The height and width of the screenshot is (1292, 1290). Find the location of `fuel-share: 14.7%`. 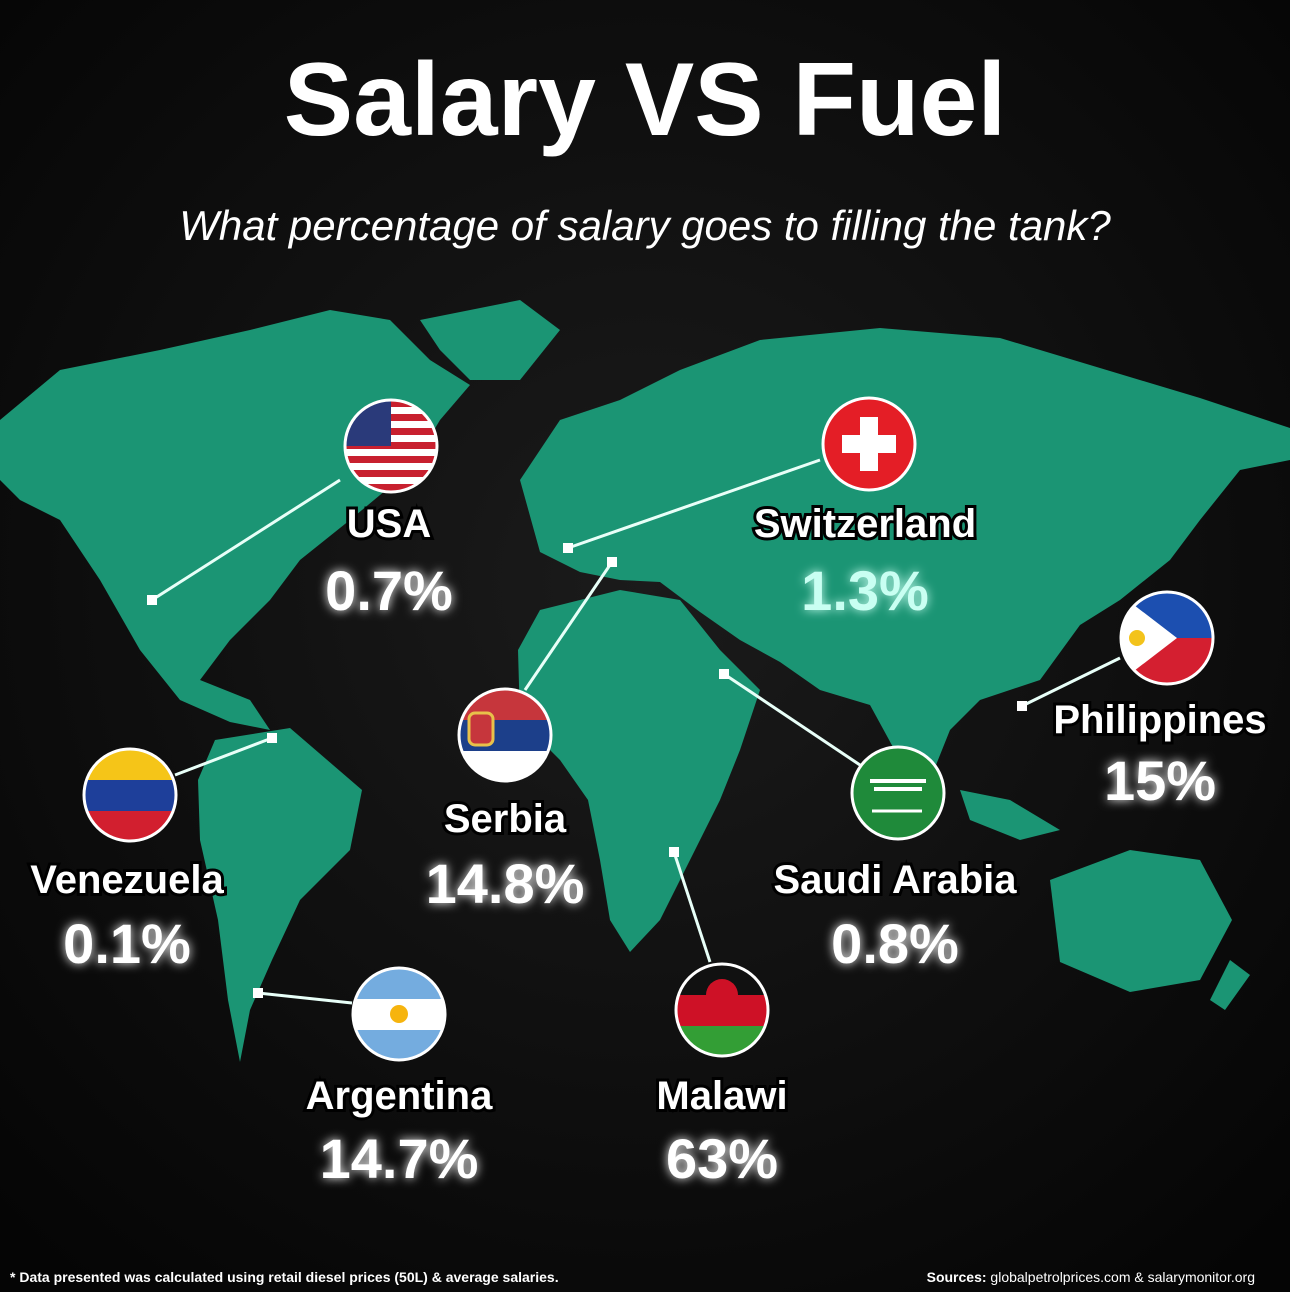

fuel-share: 14.7% is located at coordinates (399, 1158).